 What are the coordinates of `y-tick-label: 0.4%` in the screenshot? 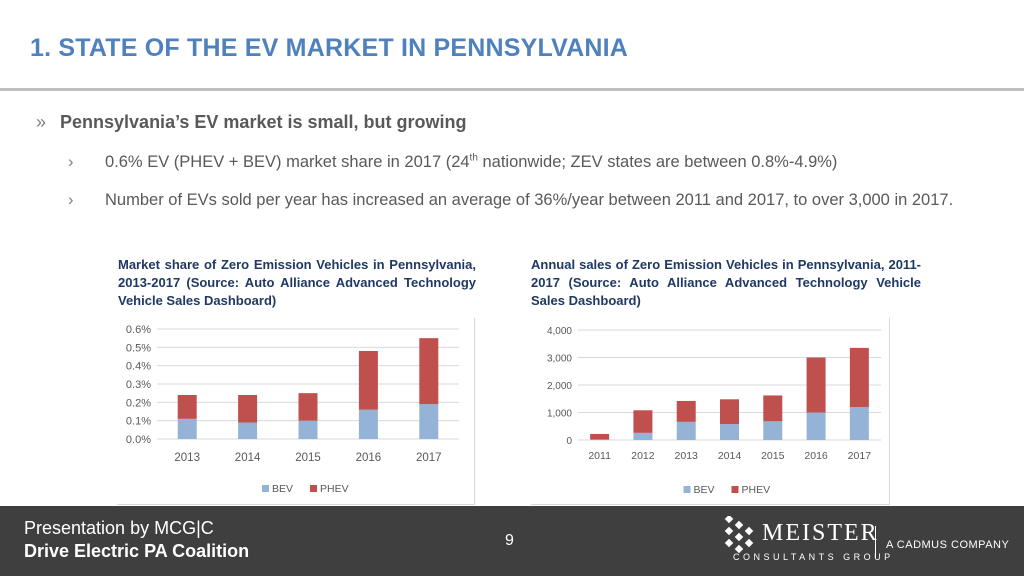 It's located at (138, 367).